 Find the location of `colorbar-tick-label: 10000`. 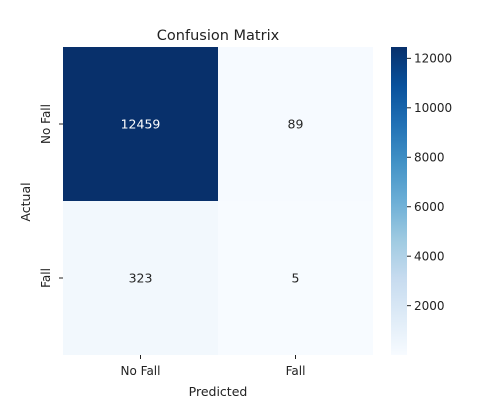

colorbar-tick-label: 10000 is located at coordinates (433, 108).